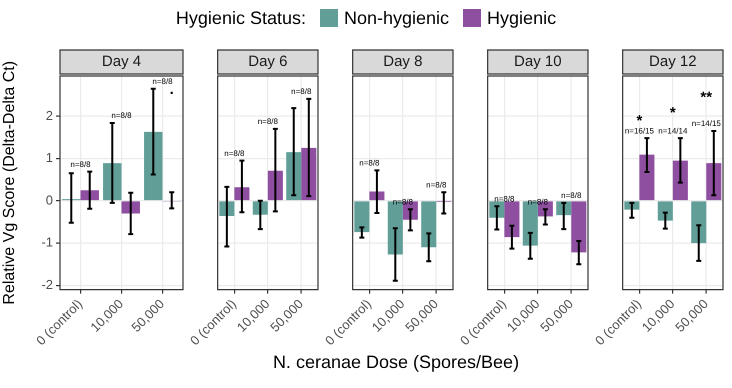  I want to click on chart-title: Day 6, so click(268, 61).